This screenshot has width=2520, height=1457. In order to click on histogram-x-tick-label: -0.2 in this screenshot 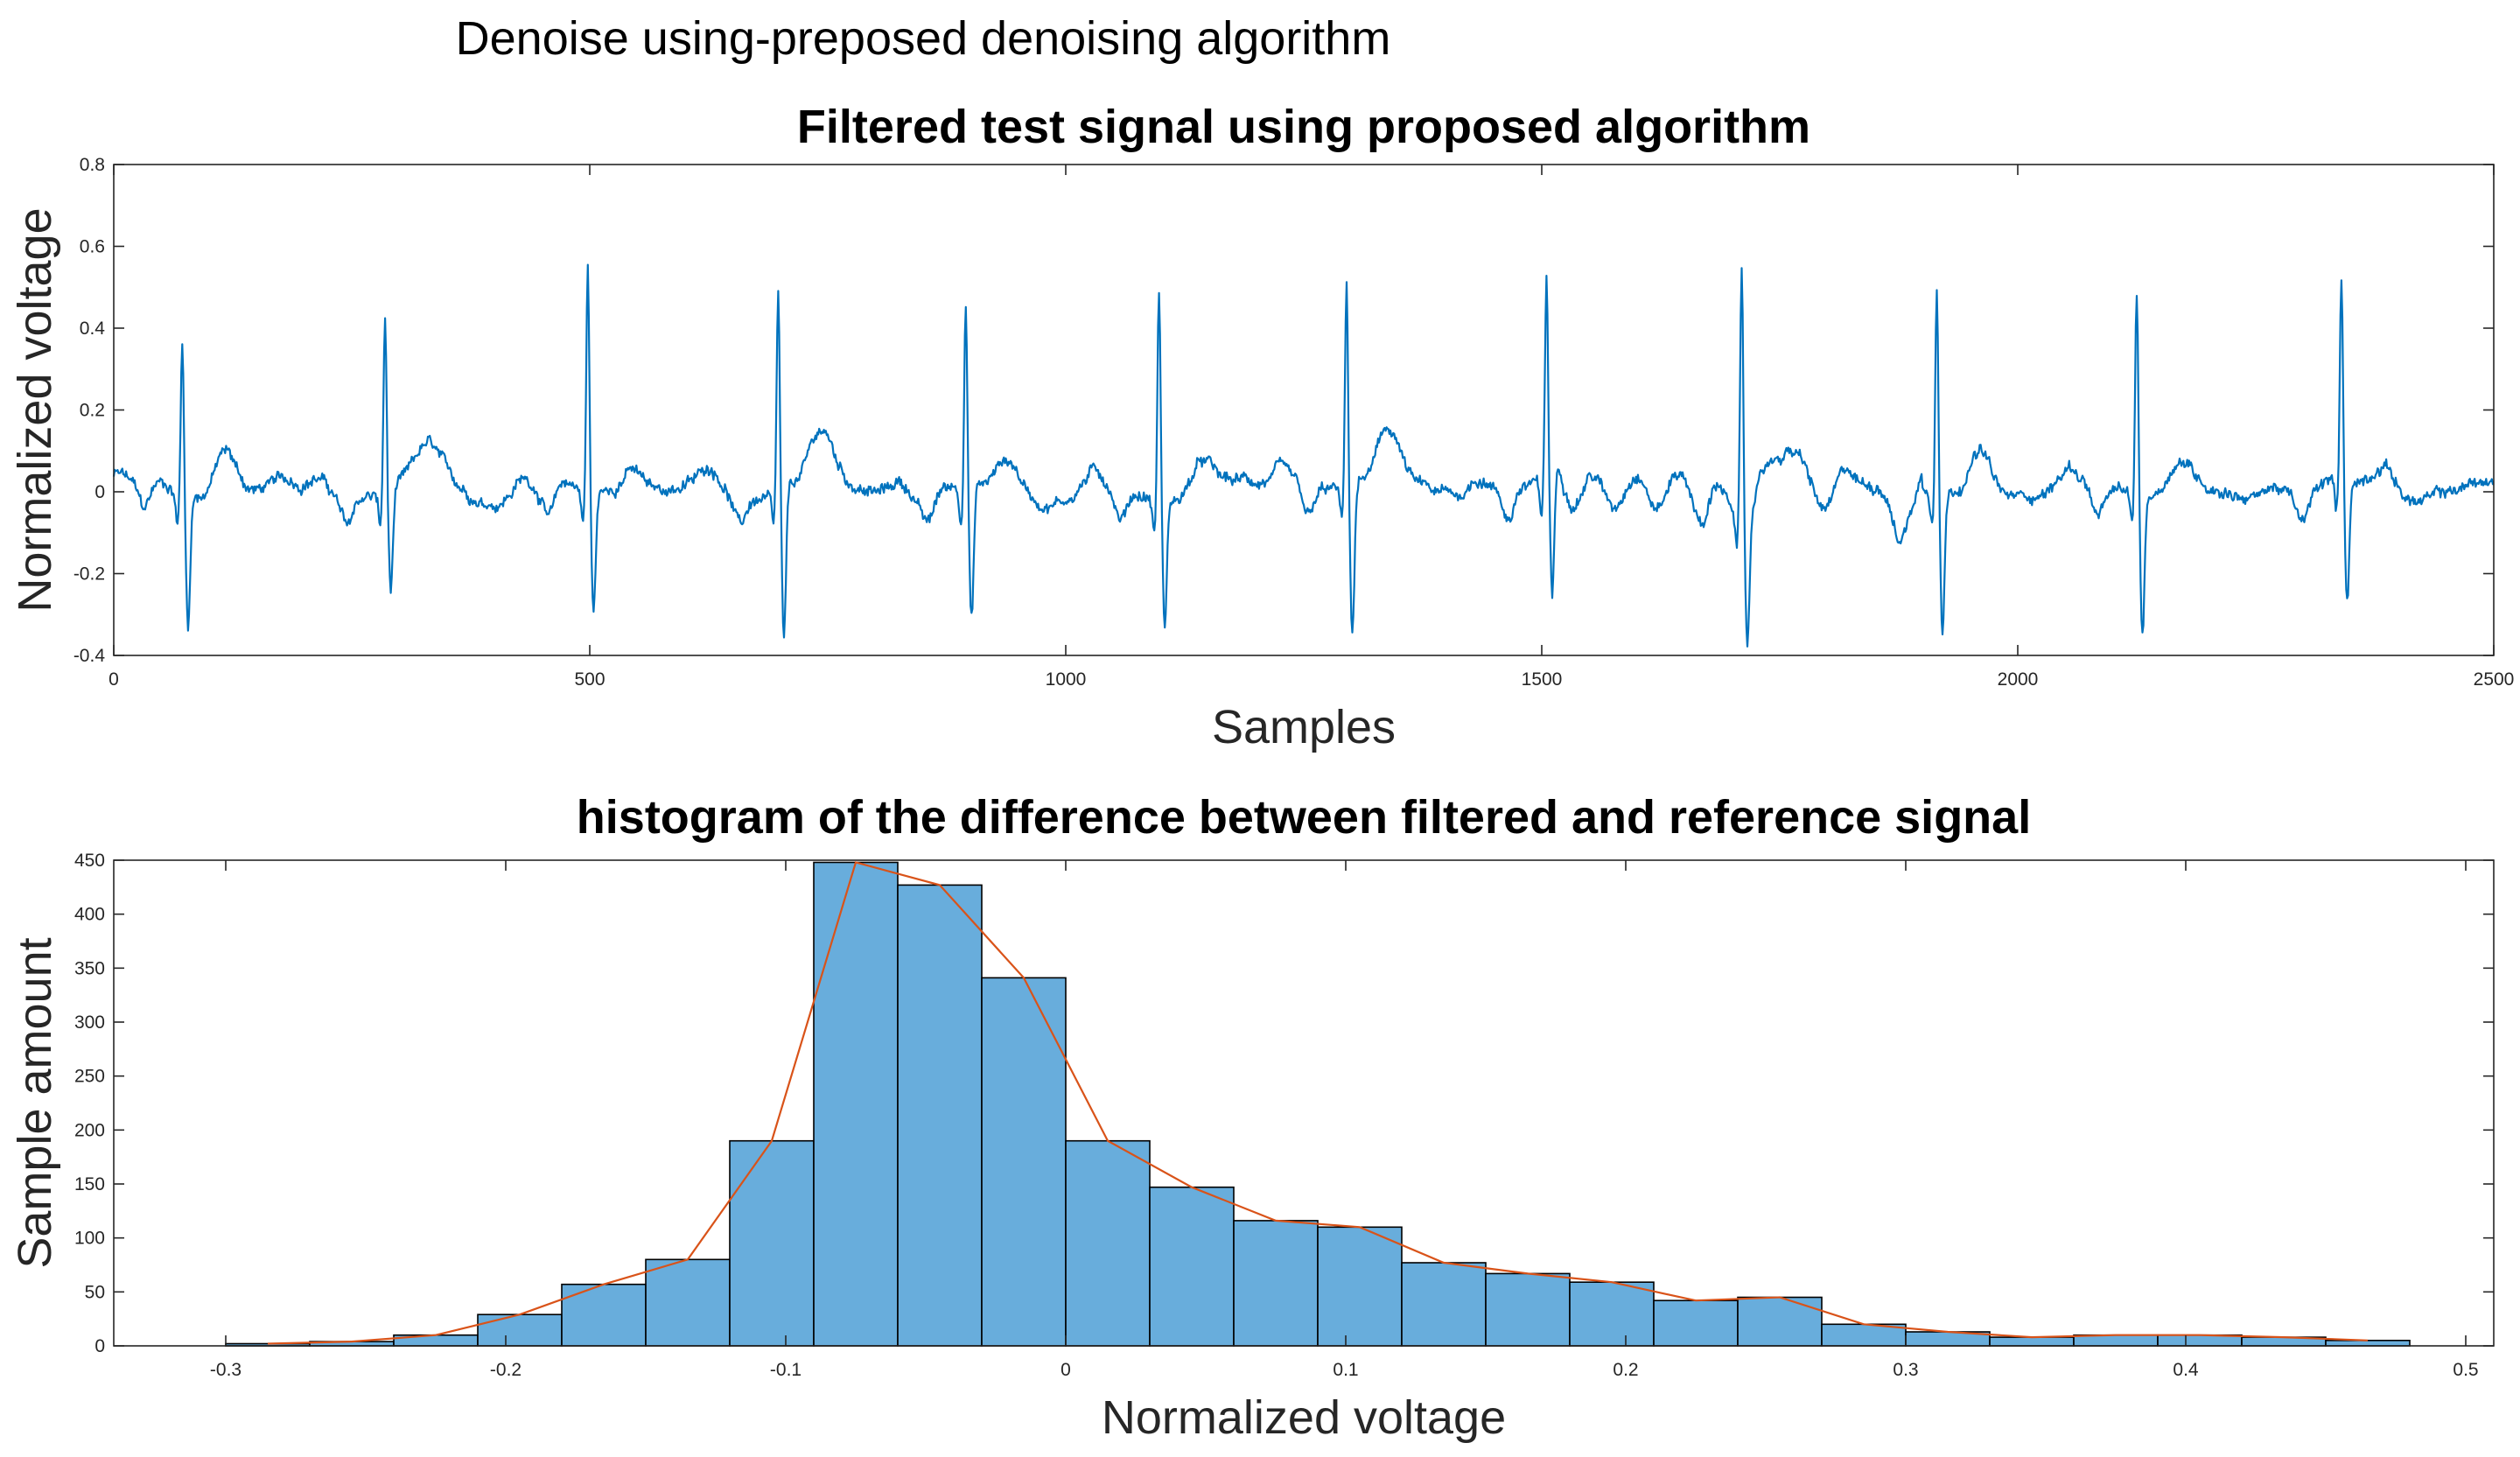, I will do `click(506, 1370)`.